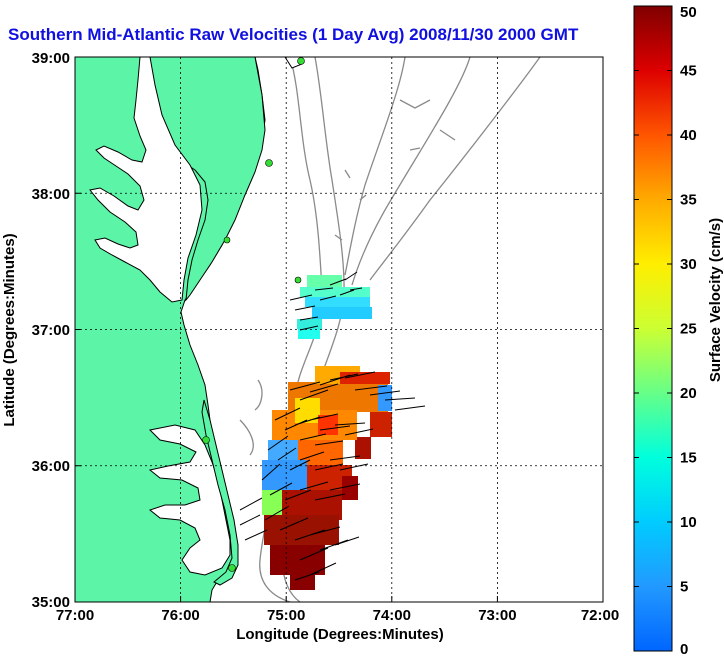 This screenshot has width=724, height=659. I want to click on y-axis-label: Latitude (Degrees:Minutes), so click(9, 329).